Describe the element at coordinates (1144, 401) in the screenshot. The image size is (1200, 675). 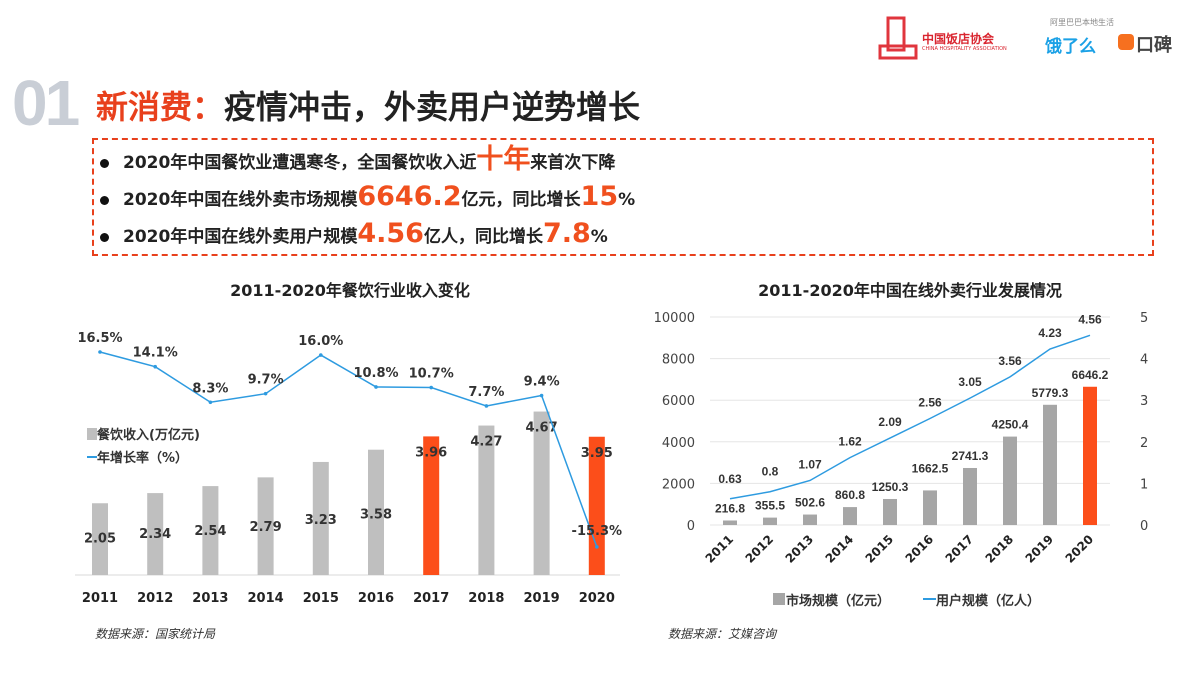
I see `y-right-tick-3: 3` at that location.